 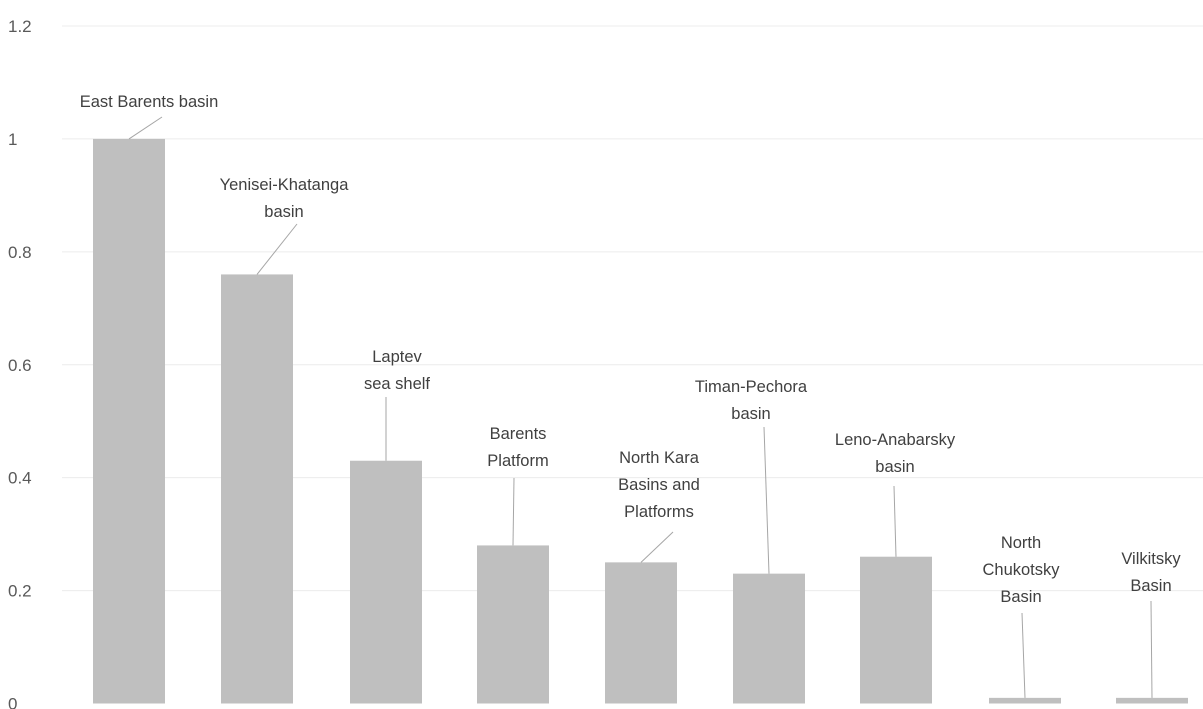 I want to click on data-label: Yenisei-Khatanga basin, so click(x=285, y=198).